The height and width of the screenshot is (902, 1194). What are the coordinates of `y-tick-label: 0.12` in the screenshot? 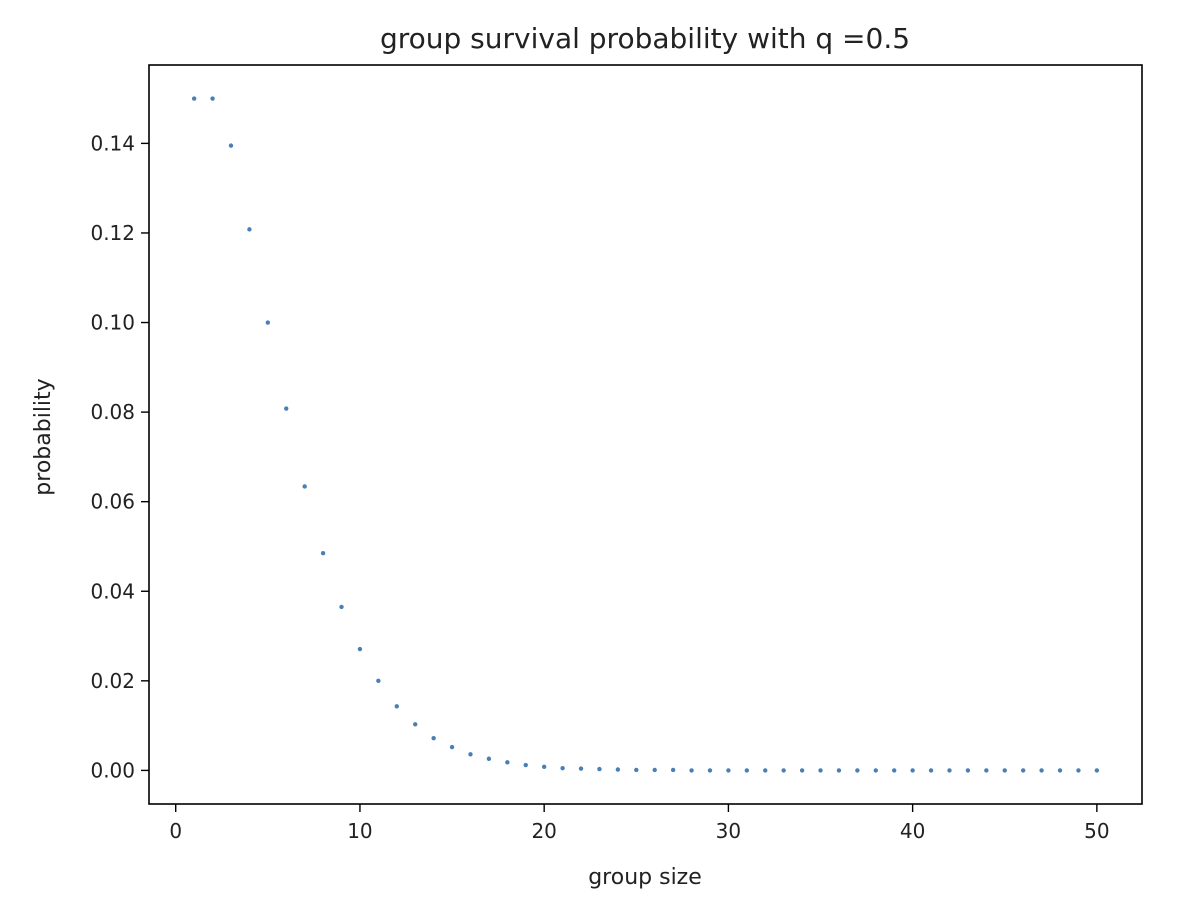 It's located at (112, 233).